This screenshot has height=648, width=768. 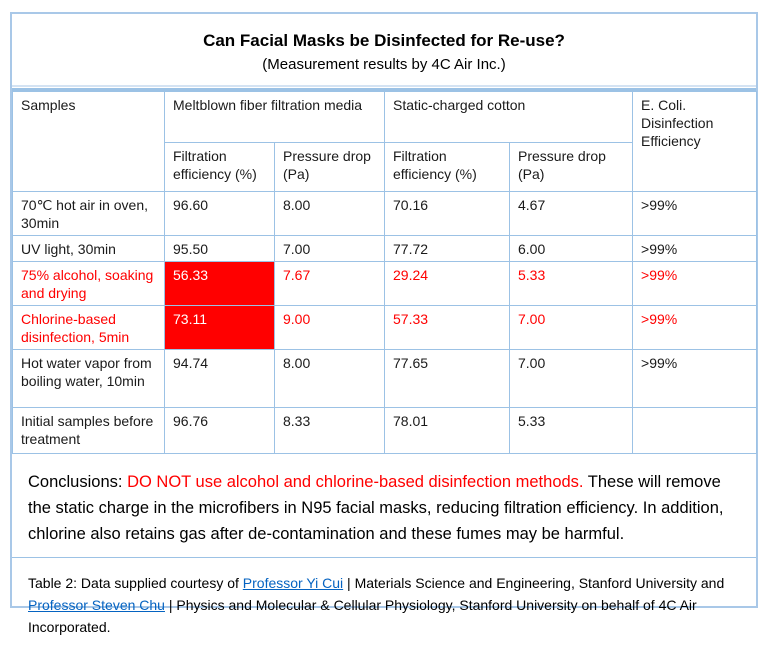 I want to click on cell-sc-filtration: 70.16, so click(x=447, y=213).